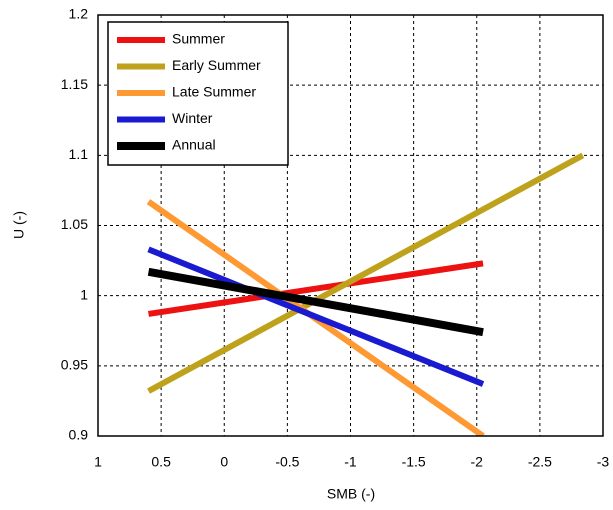  I want to click on x-tick-label: -0.5, so click(287, 462).